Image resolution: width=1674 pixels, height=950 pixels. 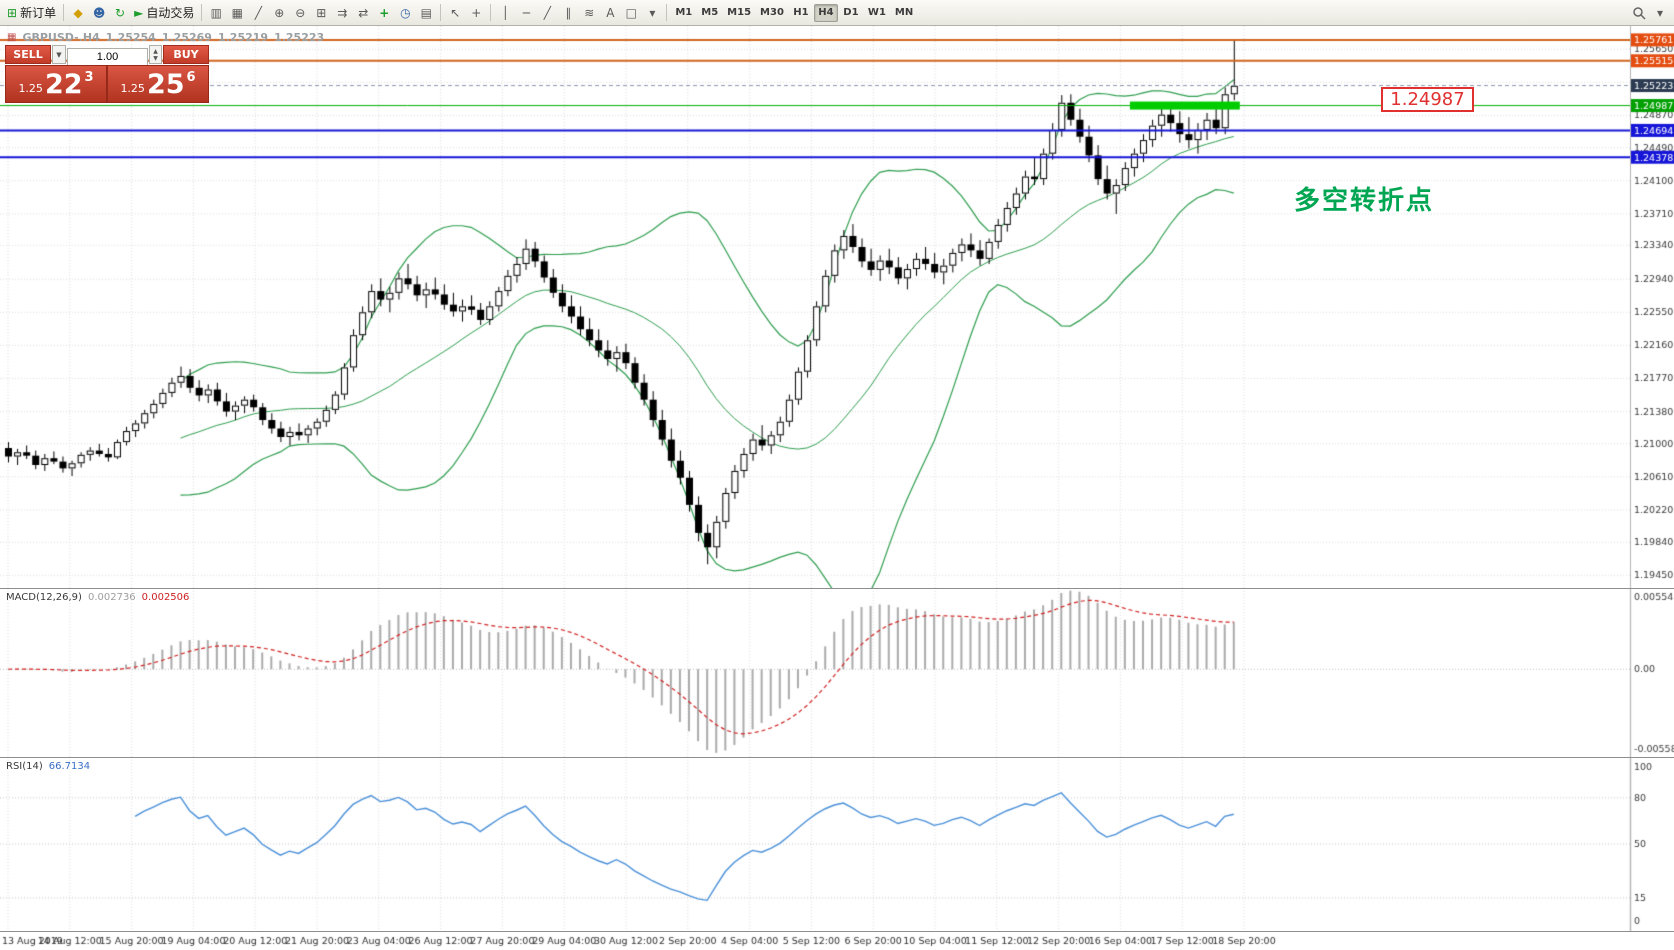 I want to click on line-chart-icon: ╱, so click(x=258, y=12).